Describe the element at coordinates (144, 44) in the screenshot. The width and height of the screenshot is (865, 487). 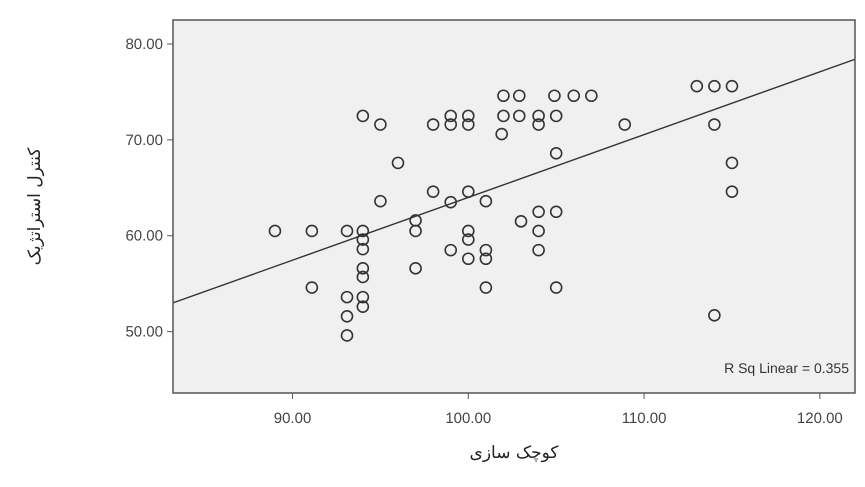
I see `y-tick-label: 80.00` at that location.